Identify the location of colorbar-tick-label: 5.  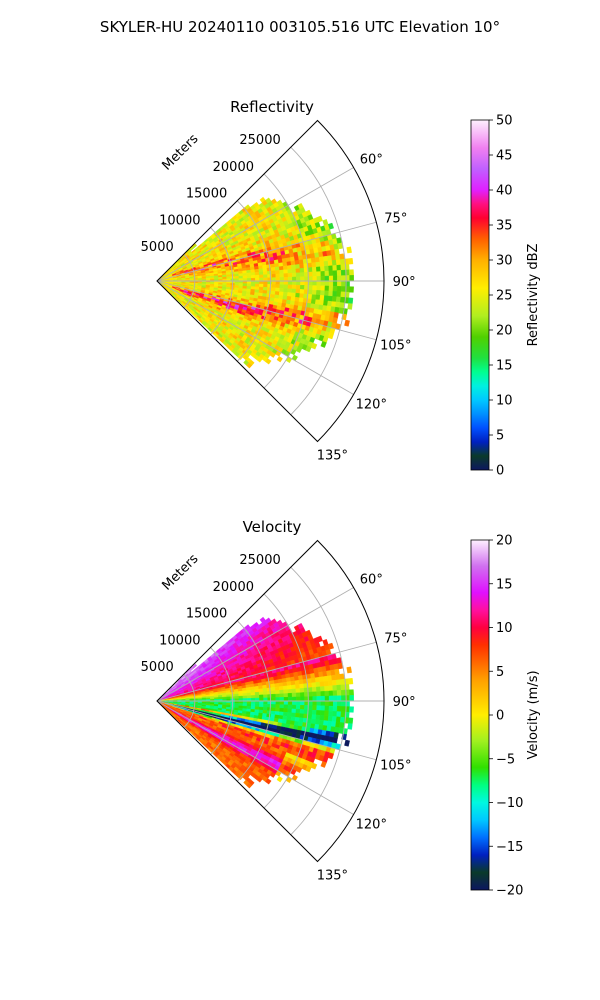
(500, 436).